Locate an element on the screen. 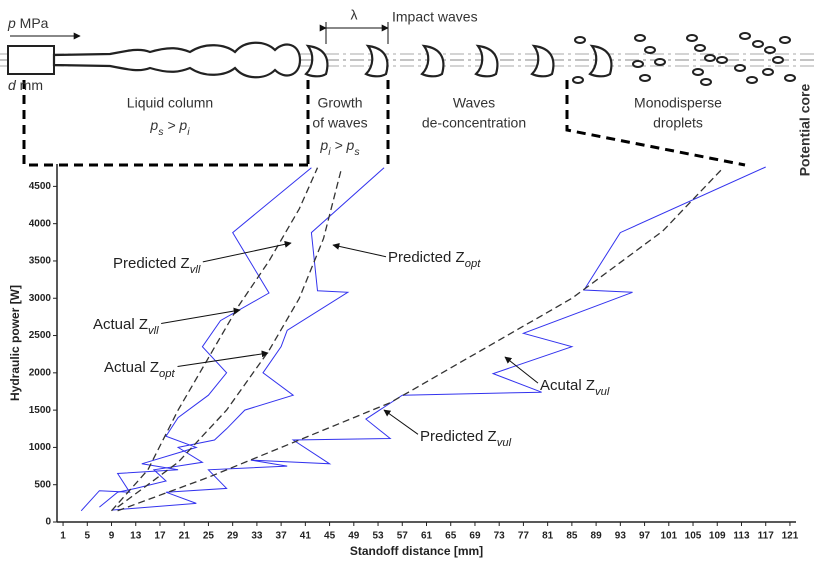  y-tick-label: 1500 is located at coordinates (40, 410).